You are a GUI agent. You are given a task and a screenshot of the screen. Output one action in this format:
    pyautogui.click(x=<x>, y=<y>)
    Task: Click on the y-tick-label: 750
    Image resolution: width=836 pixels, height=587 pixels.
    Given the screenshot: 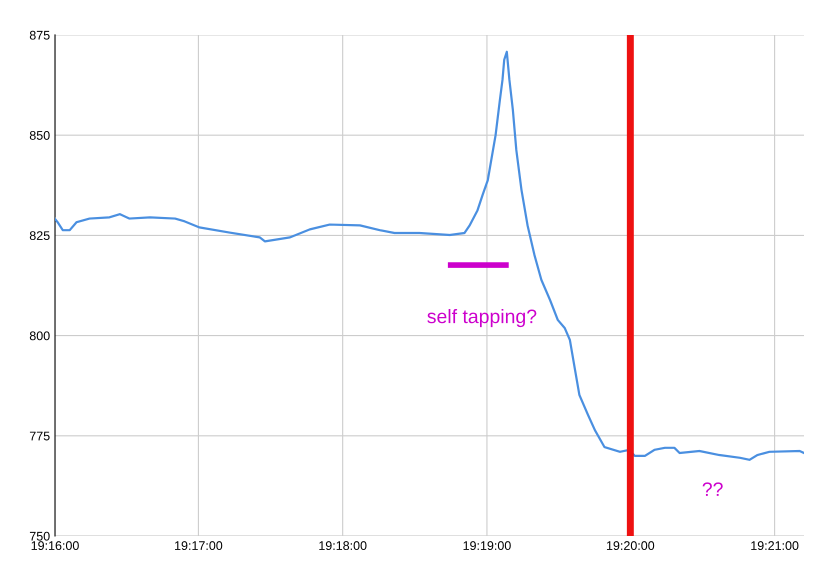 What is the action you would take?
    pyautogui.click(x=40, y=536)
    